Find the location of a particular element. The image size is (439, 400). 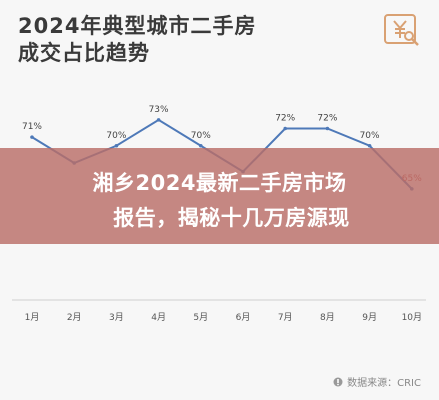

source-icon is located at coordinates (338, 381).